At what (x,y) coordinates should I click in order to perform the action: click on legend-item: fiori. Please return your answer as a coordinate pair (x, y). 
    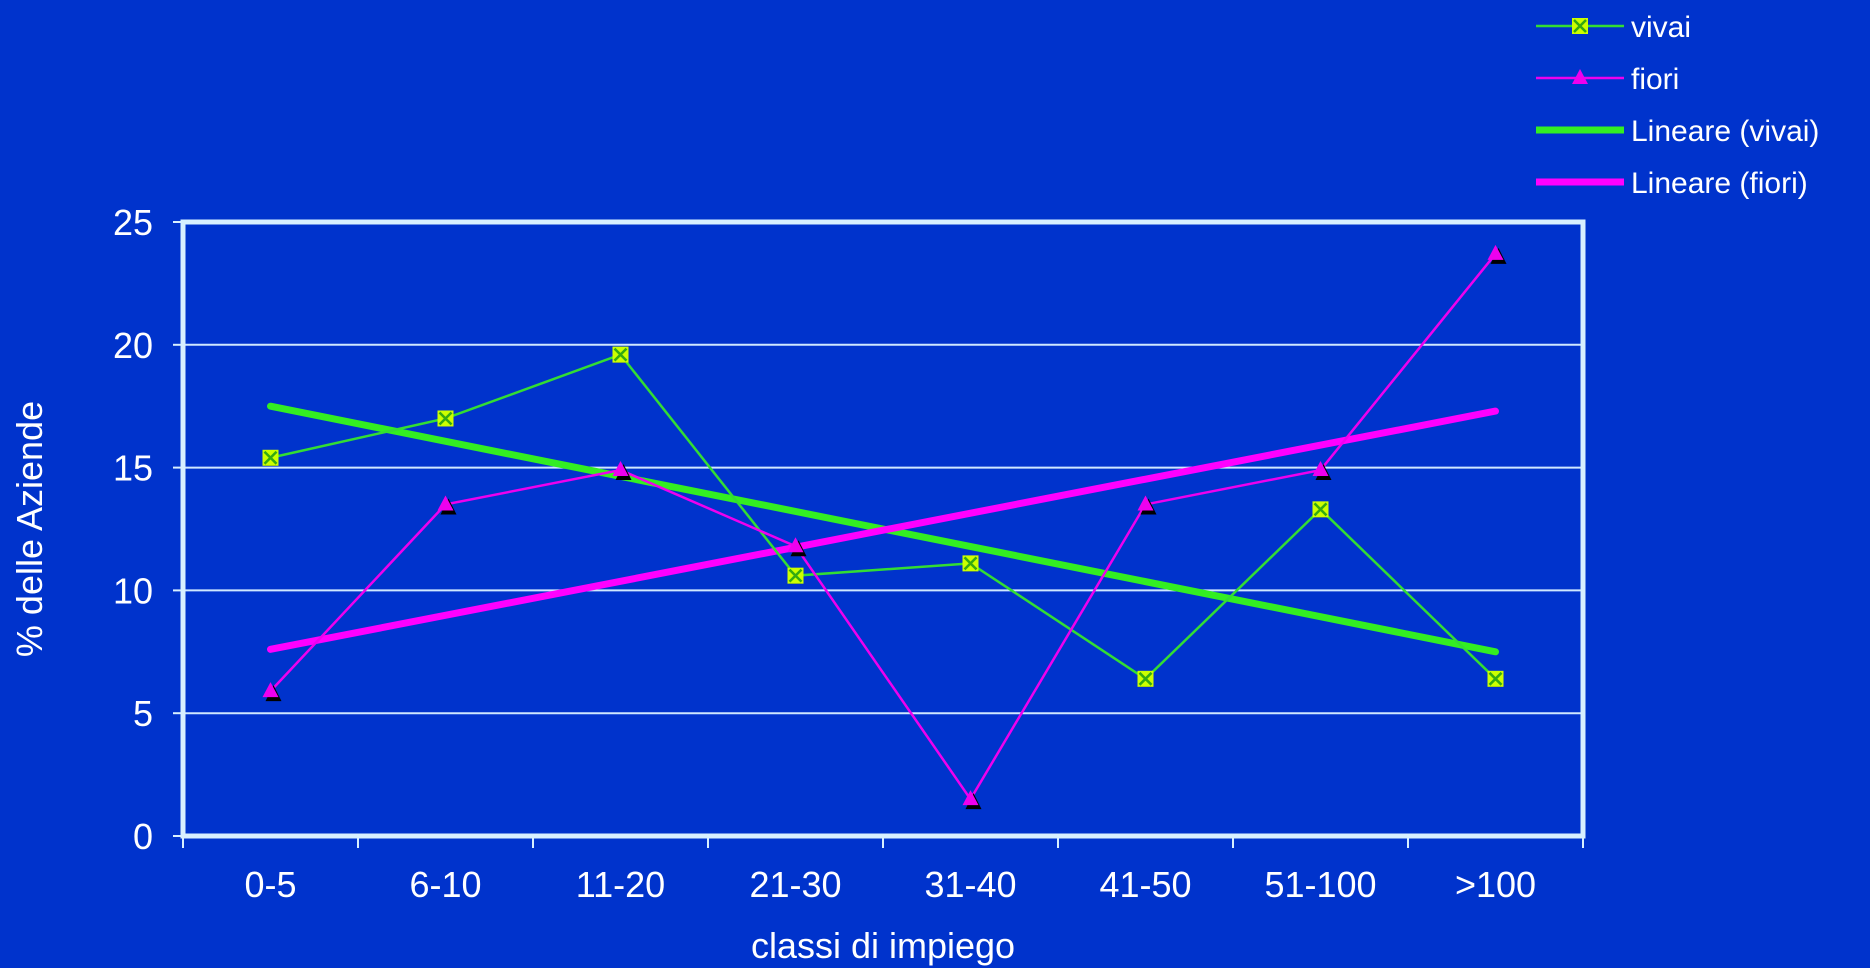
    Looking at the image, I should click on (1607, 79).